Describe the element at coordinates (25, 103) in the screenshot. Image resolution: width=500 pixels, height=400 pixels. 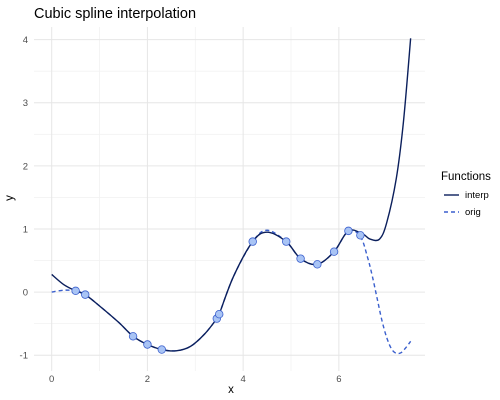
I see `y-tick-label: 3` at that location.